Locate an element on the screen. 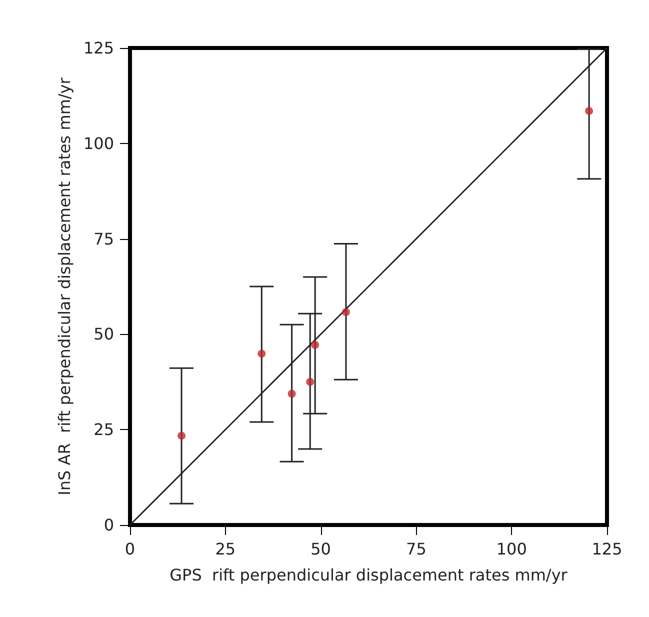  y-tick-label: 50 is located at coordinates (104, 334).